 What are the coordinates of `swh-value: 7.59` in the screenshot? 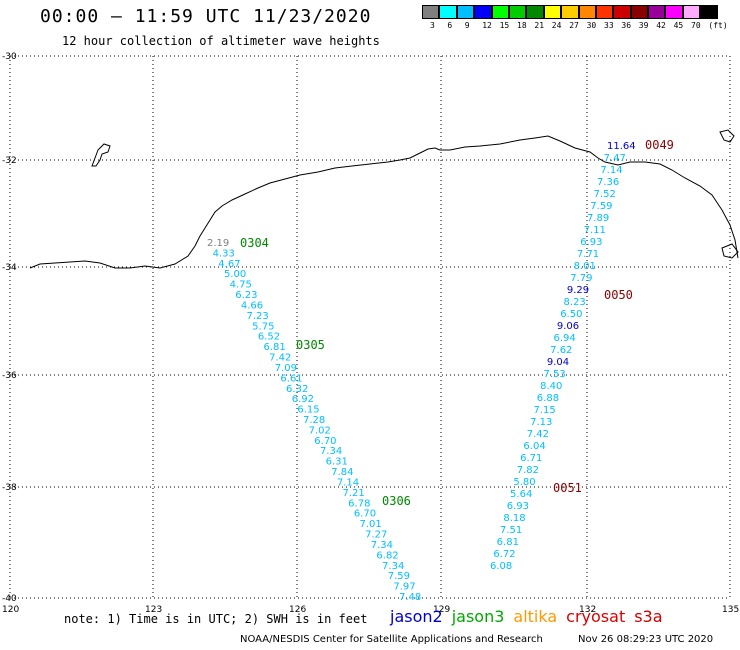 It's located at (601, 206).